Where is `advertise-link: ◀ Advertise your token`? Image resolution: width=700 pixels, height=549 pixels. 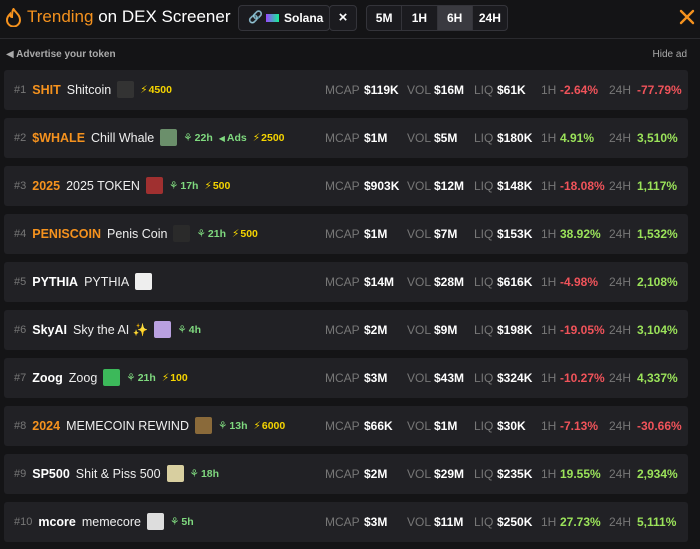
advertise-link: ◀ Advertise your token is located at coordinates (61, 54).